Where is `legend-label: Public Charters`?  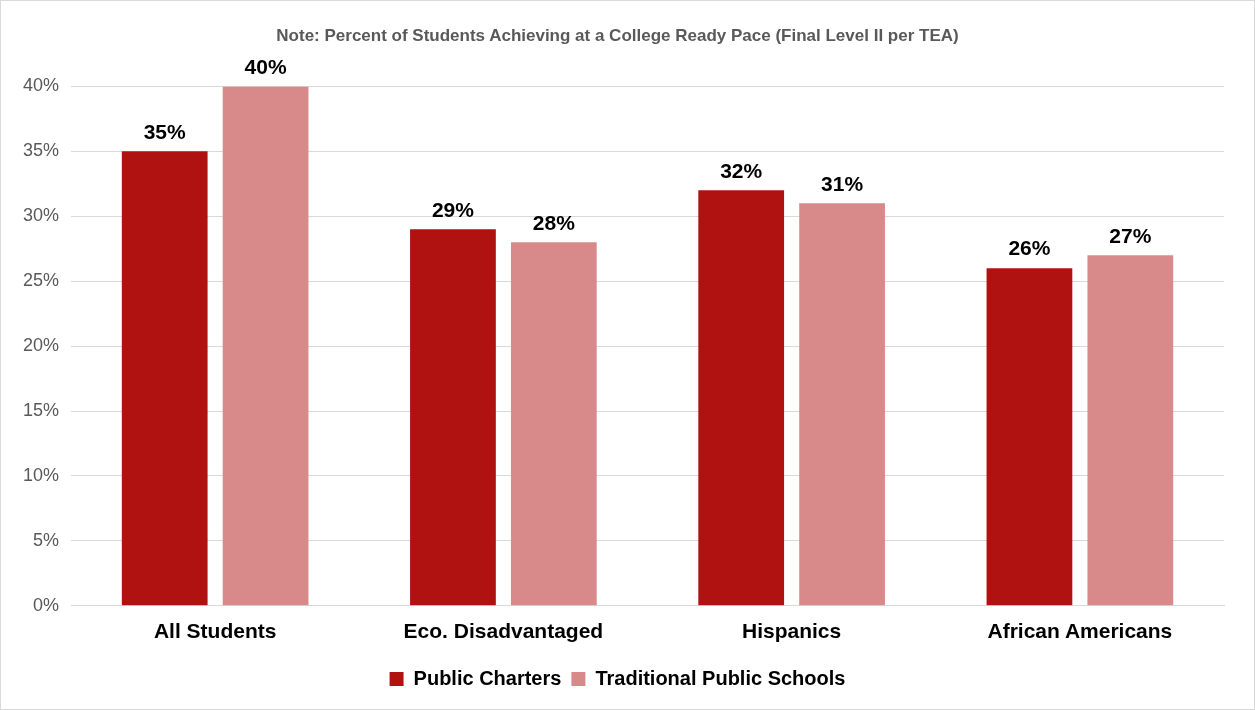
legend-label: Public Charters is located at coordinates (487, 677).